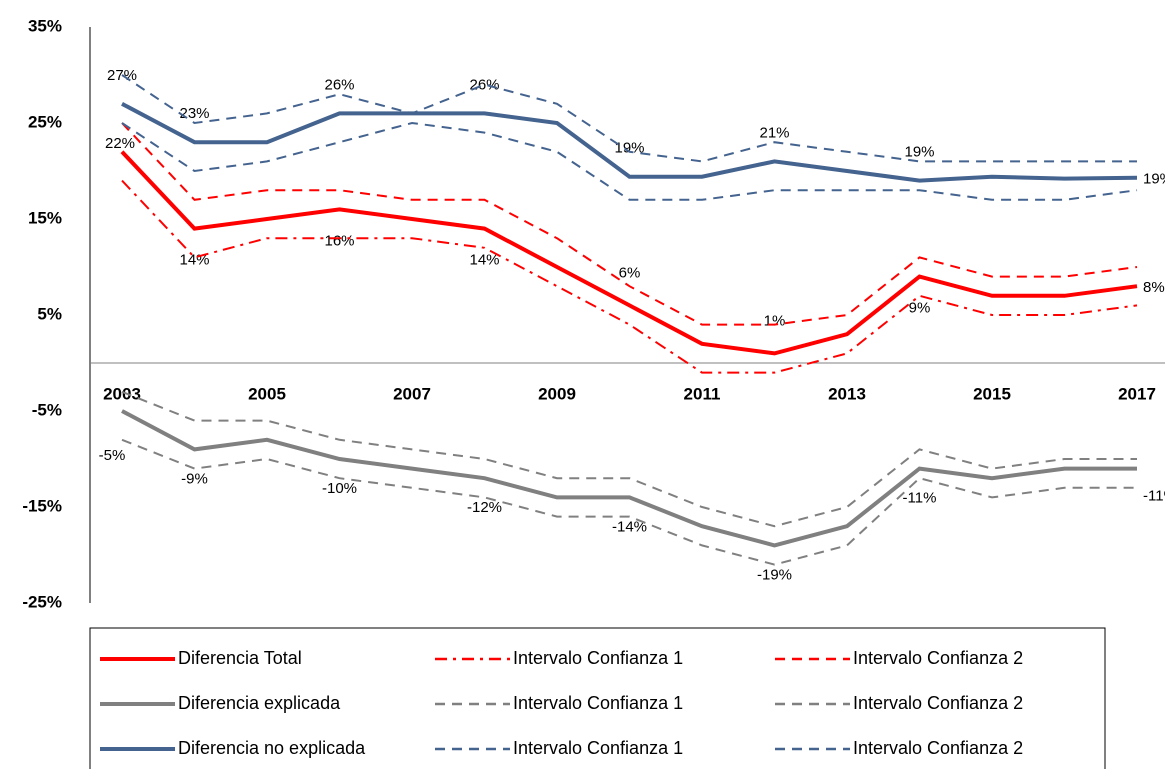  What do you see at coordinates (42, 601) in the screenshot?
I see `y-tick-label: -25%` at bounding box center [42, 601].